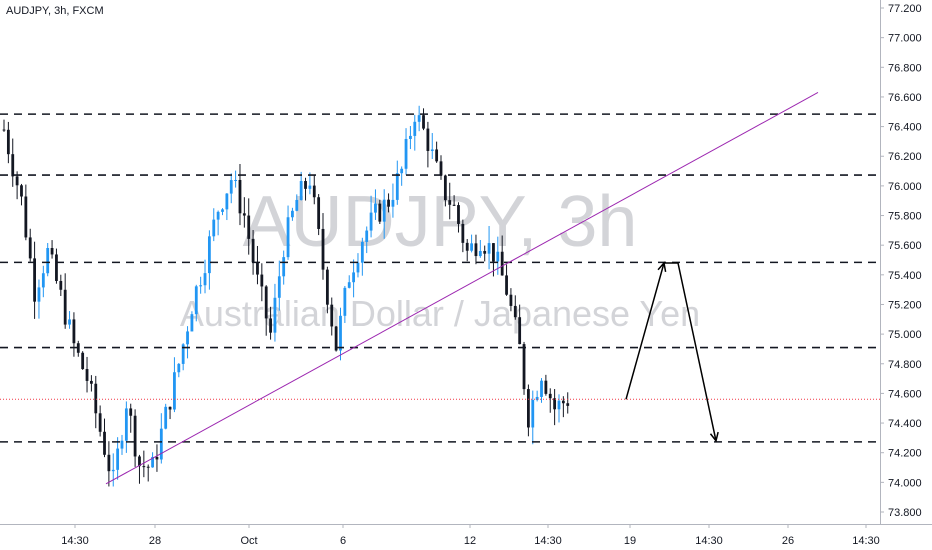  What do you see at coordinates (905, 513) in the screenshot?
I see `y-tick-label: 73.800` at bounding box center [905, 513].